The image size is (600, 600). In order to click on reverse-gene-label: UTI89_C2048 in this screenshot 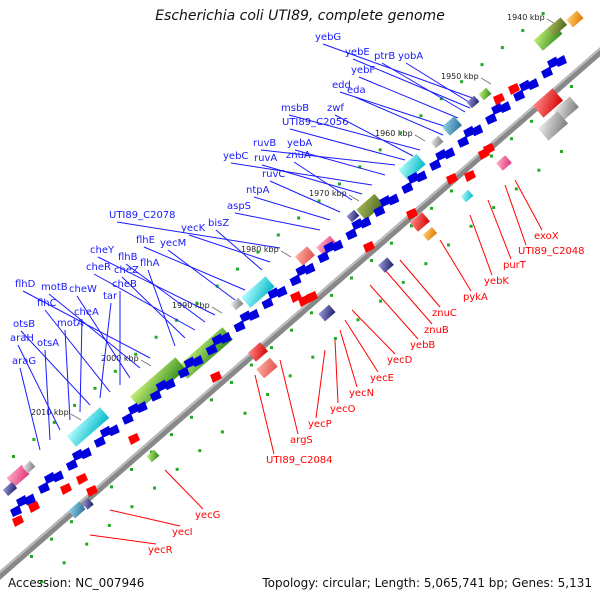, I will do `click(551, 251)`.